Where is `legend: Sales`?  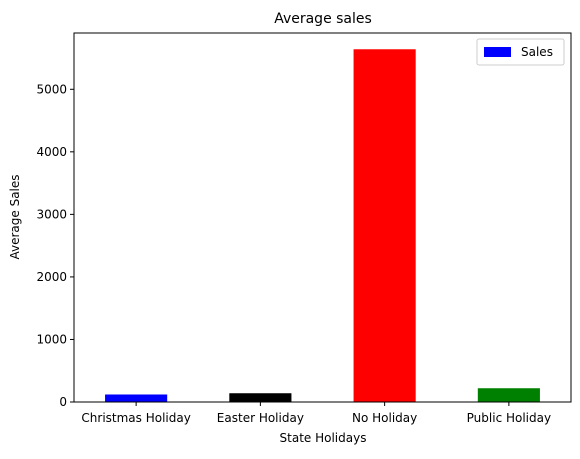
legend: Sales is located at coordinates (520, 52).